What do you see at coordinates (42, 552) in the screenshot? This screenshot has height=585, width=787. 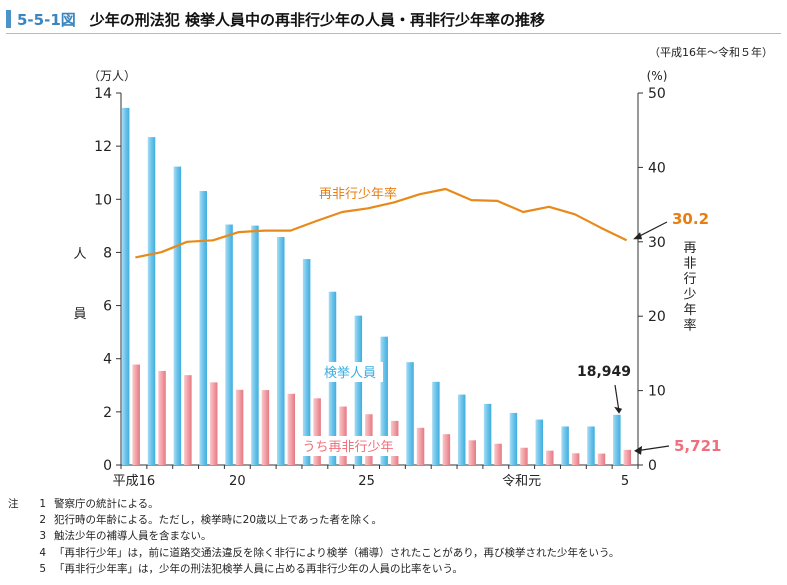 I see `note-number: 4` at bounding box center [42, 552].